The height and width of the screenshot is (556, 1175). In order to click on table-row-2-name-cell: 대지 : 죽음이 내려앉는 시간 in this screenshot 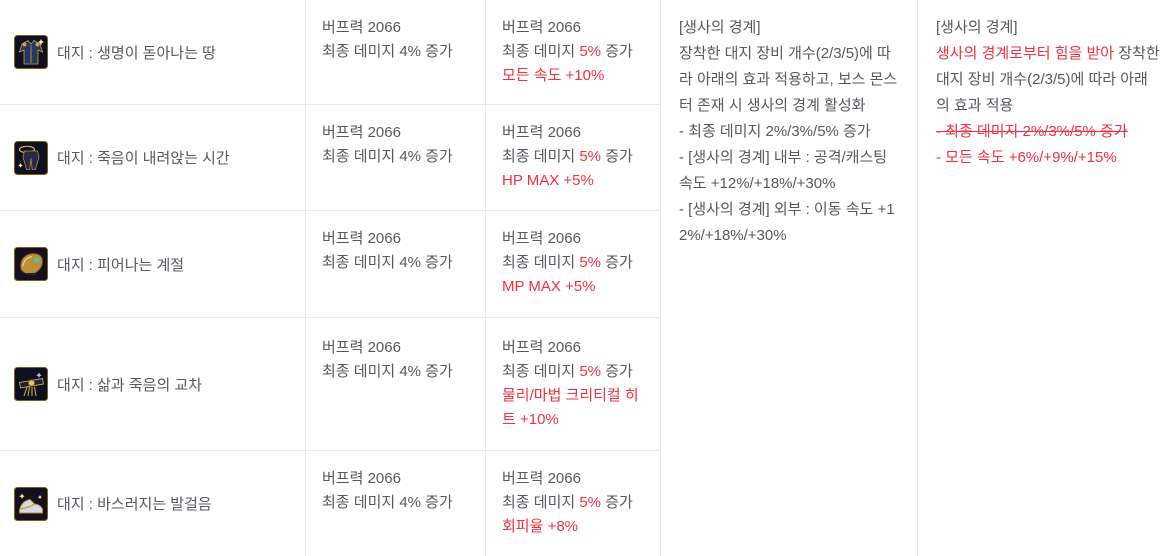, I will do `click(152, 158)`.